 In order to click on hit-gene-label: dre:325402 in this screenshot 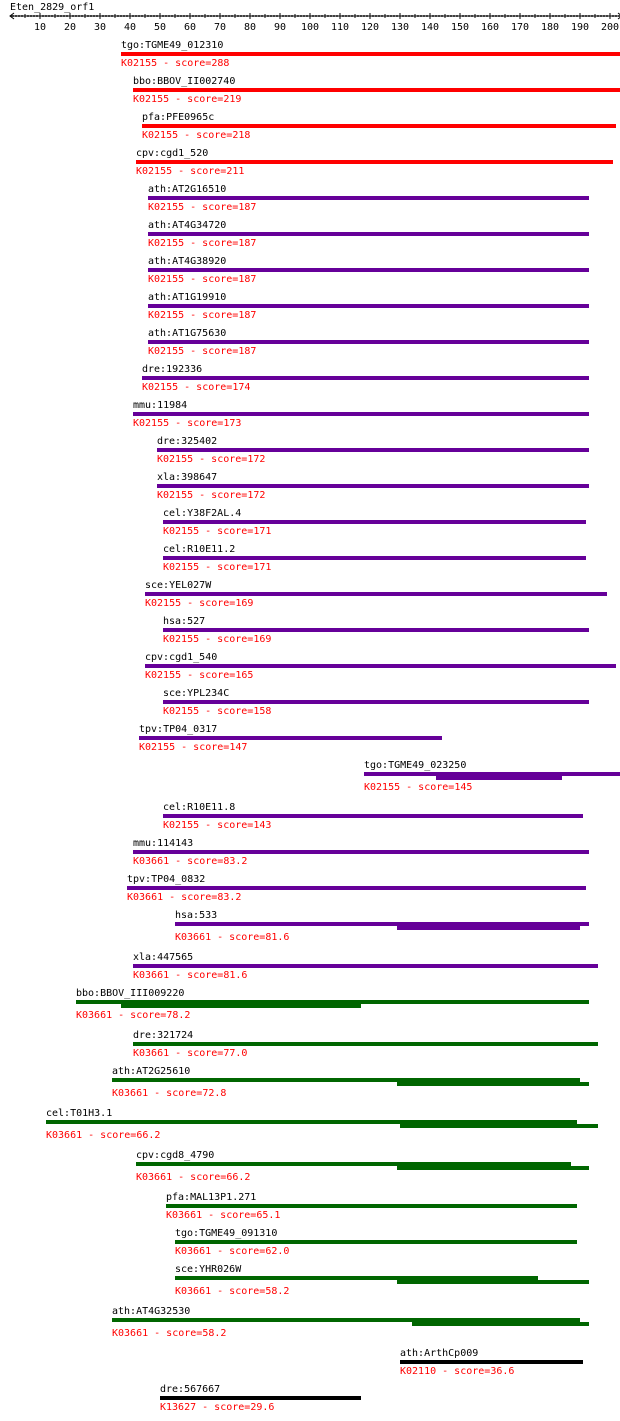, I will do `click(187, 441)`.